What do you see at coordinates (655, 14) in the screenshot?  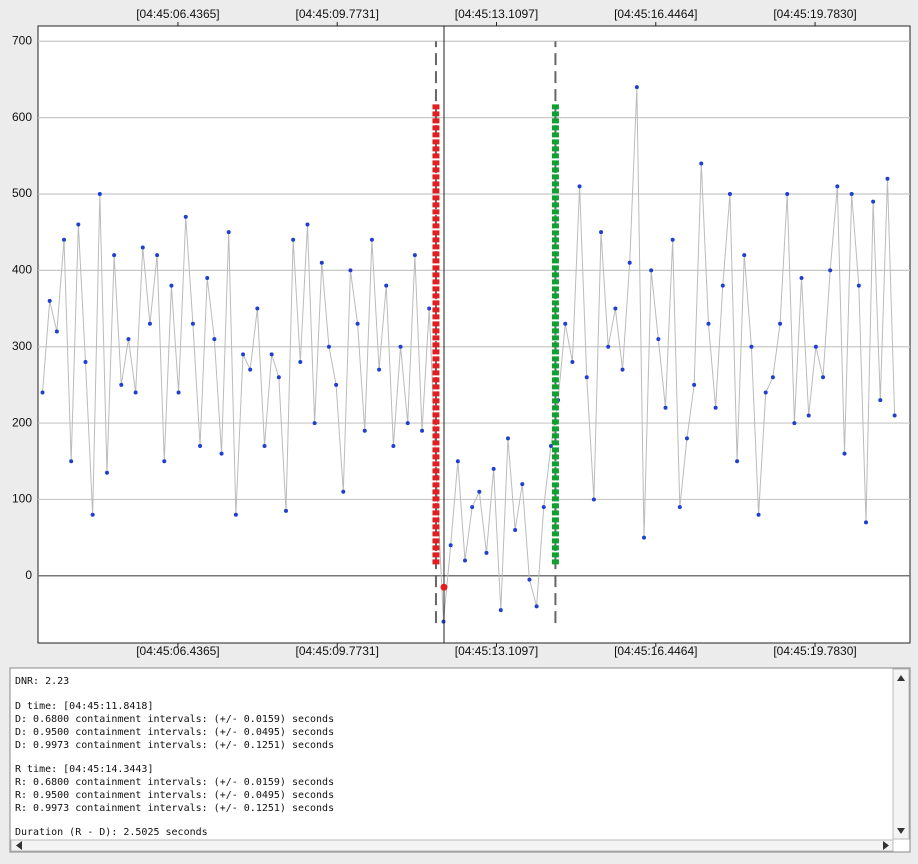 I see `x-tick-label-top: [04:45:16.4464]` at bounding box center [655, 14].